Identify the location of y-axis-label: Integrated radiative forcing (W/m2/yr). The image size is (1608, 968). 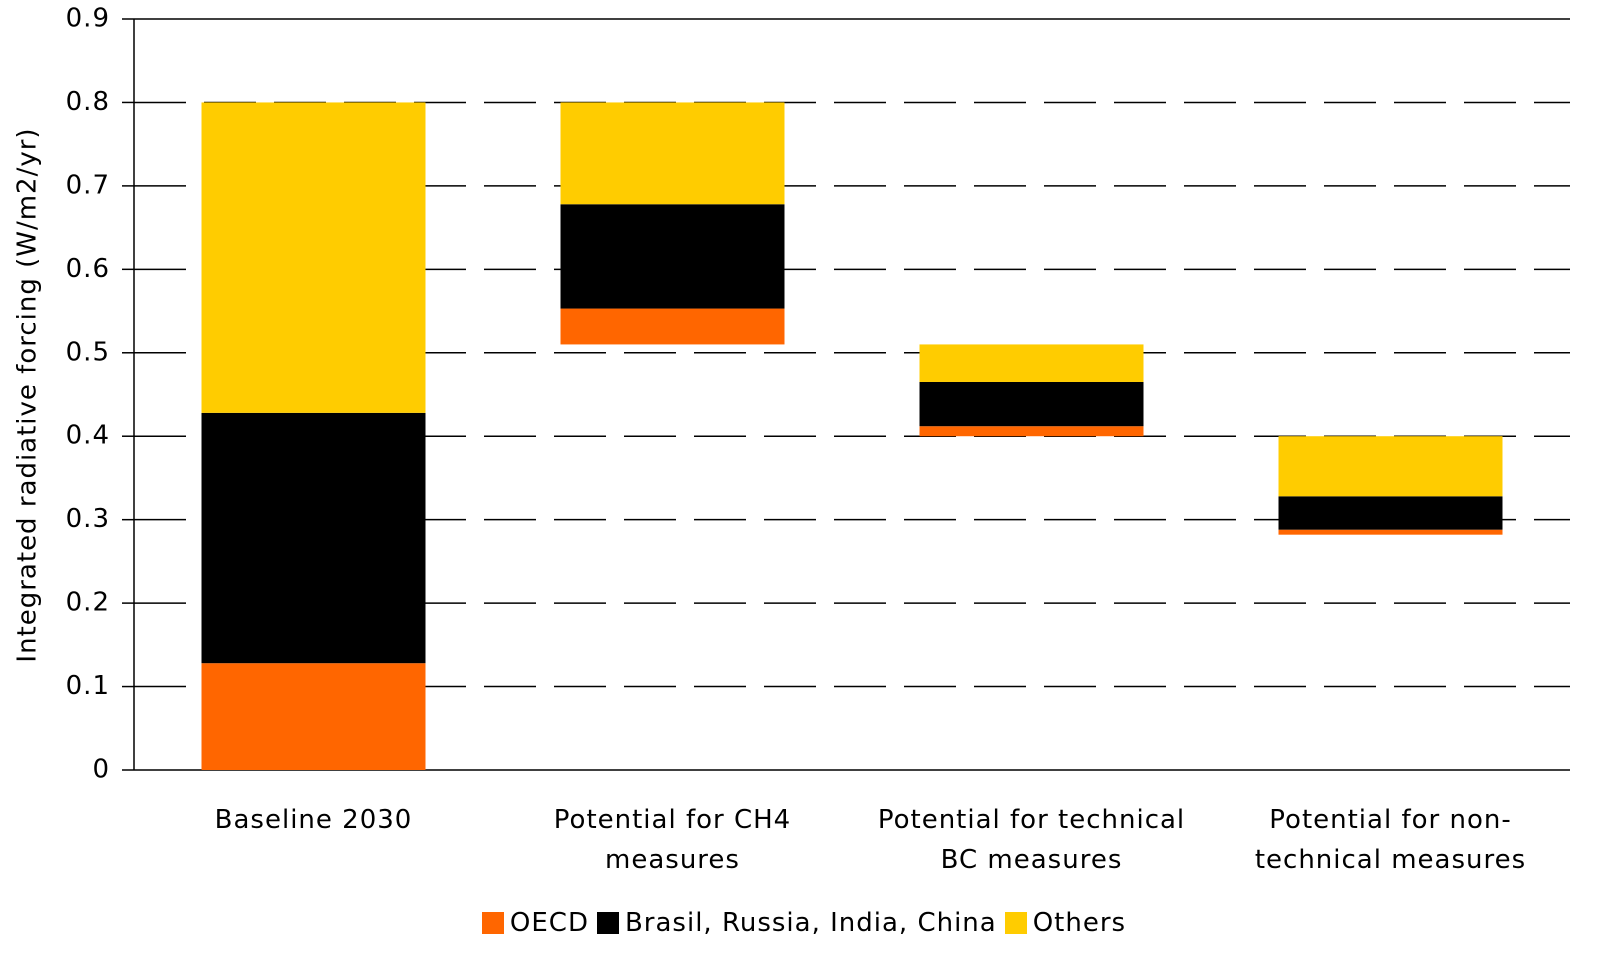
(28, 394).